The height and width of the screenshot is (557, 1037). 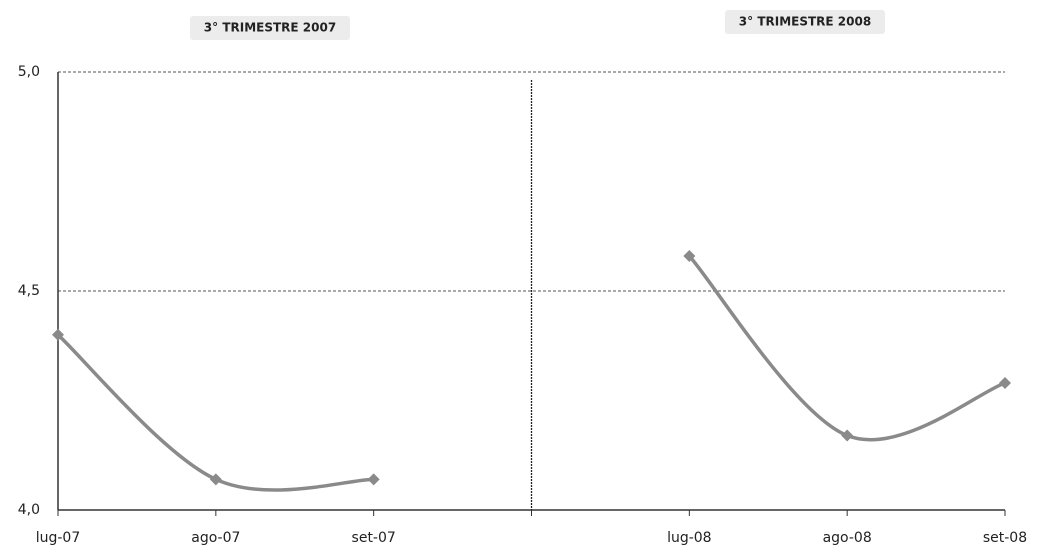 What do you see at coordinates (29, 510) in the screenshot?
I see `y-tick-label: 4,0` at bounding box center [29, 510].